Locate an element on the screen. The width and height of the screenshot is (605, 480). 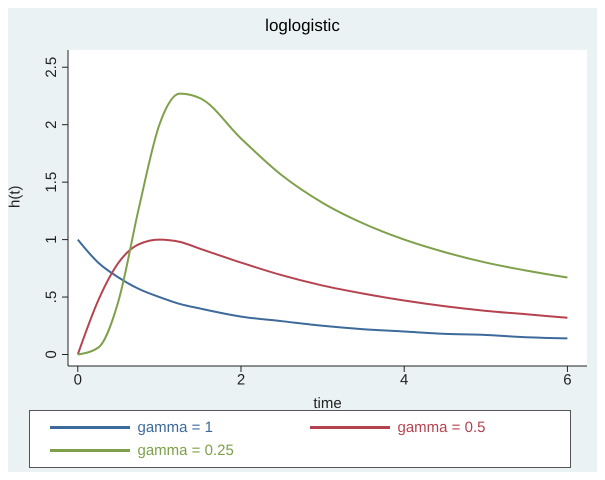
y-tick-label: 0 is located at coordinates (51, 354).